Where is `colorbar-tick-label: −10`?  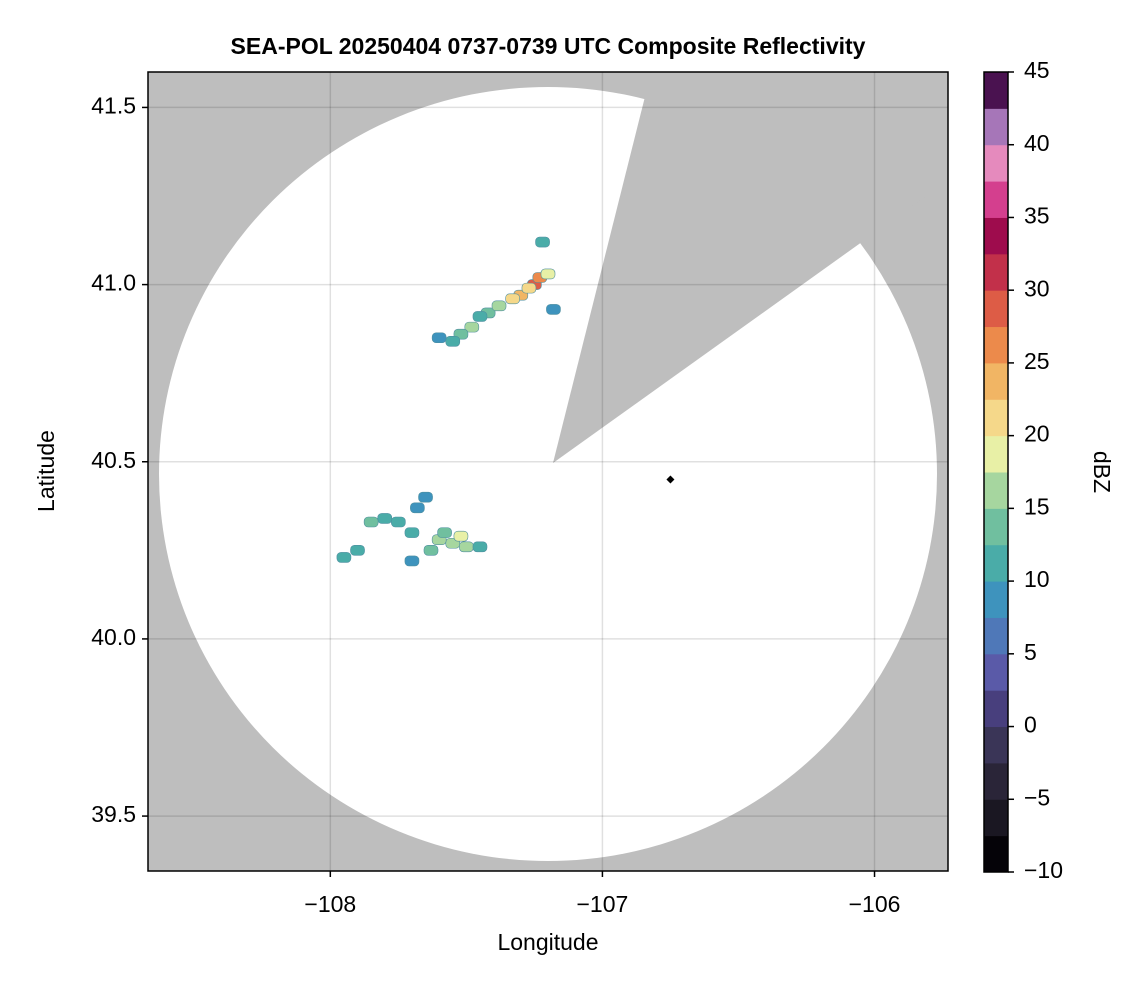
colorbar-tick-label: −10 is located at coordinates (1043, 870).